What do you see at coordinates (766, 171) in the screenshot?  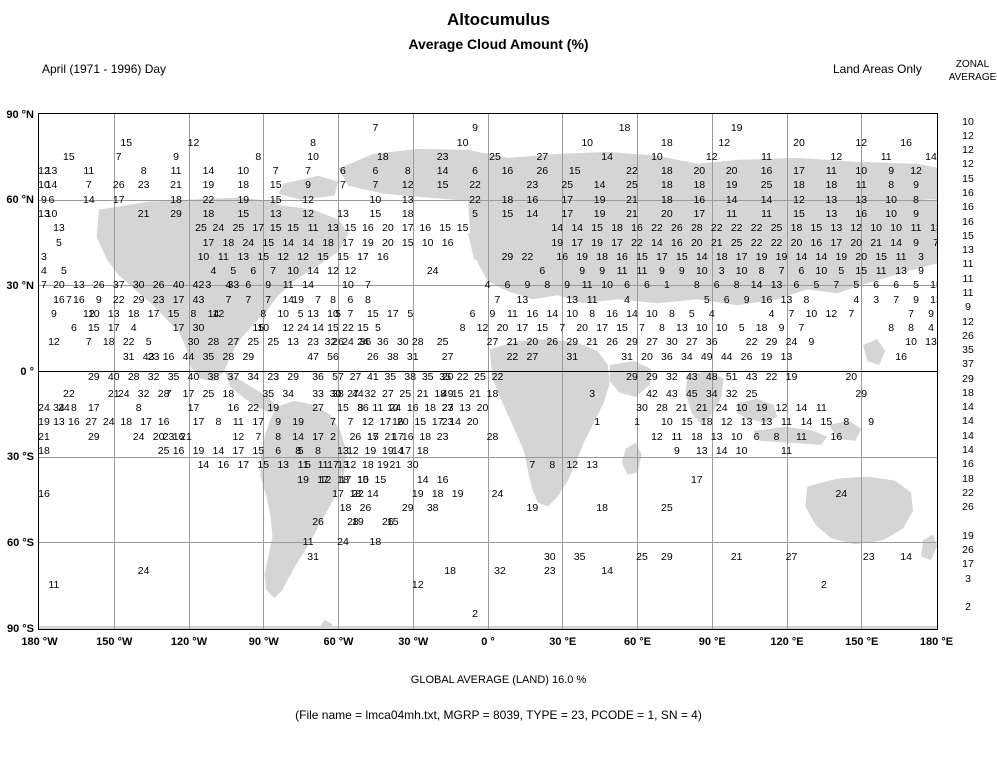 I see `map-cell-value: 16` at bounding box center [766, 171].